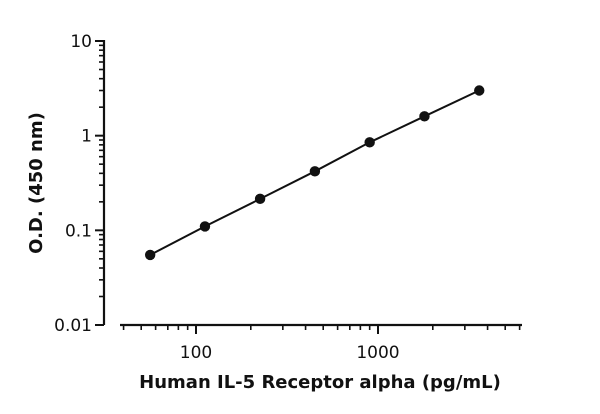 The height and width of the screenshot is (414, 600). What do you see at coordinates (36, 183) in the screenshot?
I see `y-axis-title: O.D. (450 nm)` at bounding box center [36, 183].